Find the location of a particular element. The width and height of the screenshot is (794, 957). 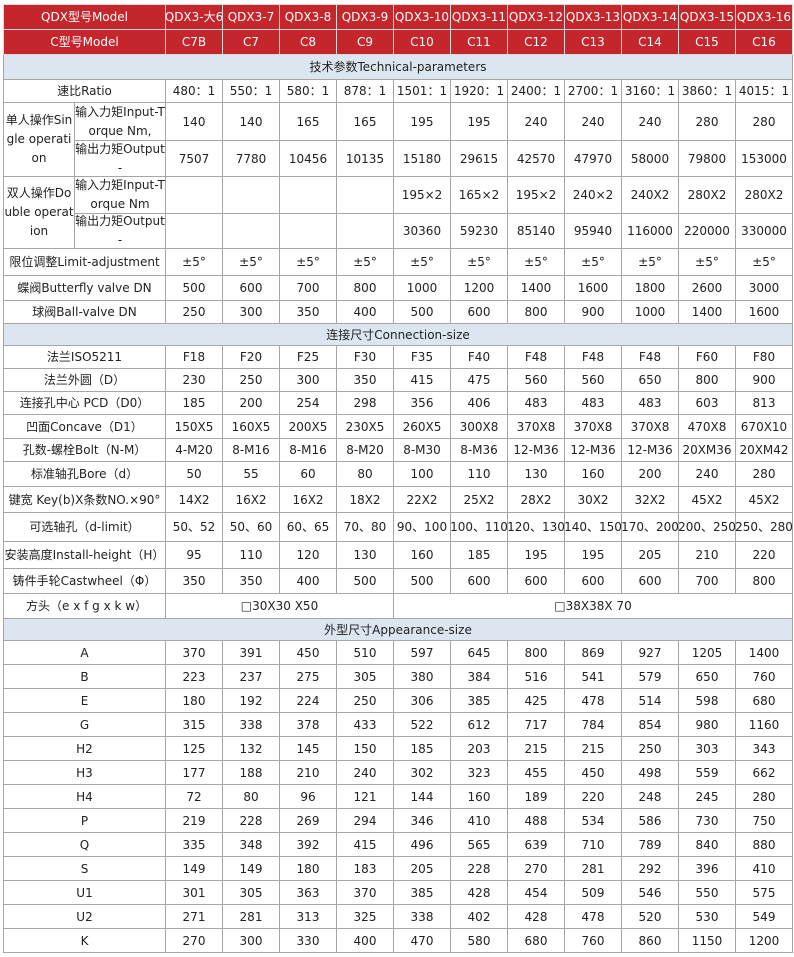

row-label-text: 输入力矩Input-Torque Nm, is located at coordinates (120, 121).